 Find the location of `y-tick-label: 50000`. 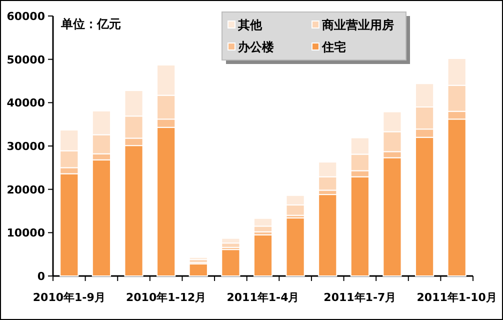

y-tick-label: 50000 is located at coordinates (26, 59).